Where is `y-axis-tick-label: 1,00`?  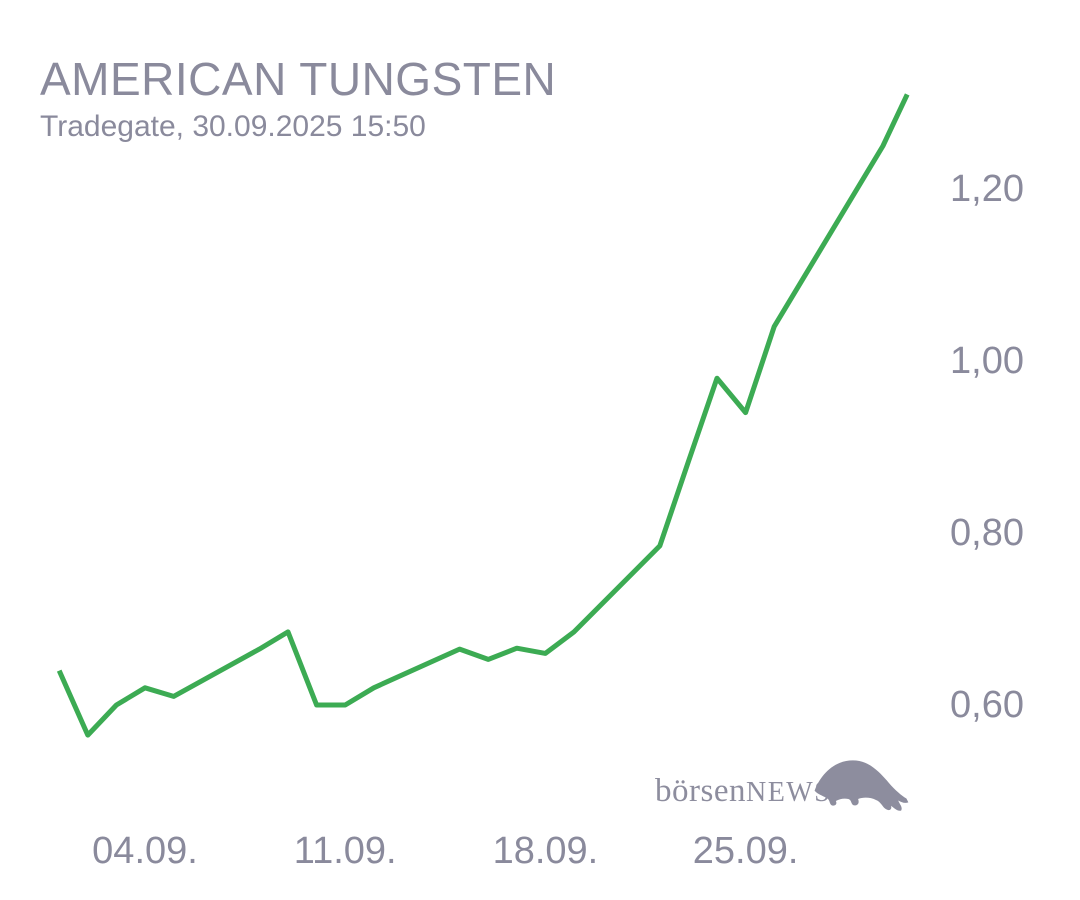
y-axis-tick-label: 1,00 is located at coordinates (987, 361).